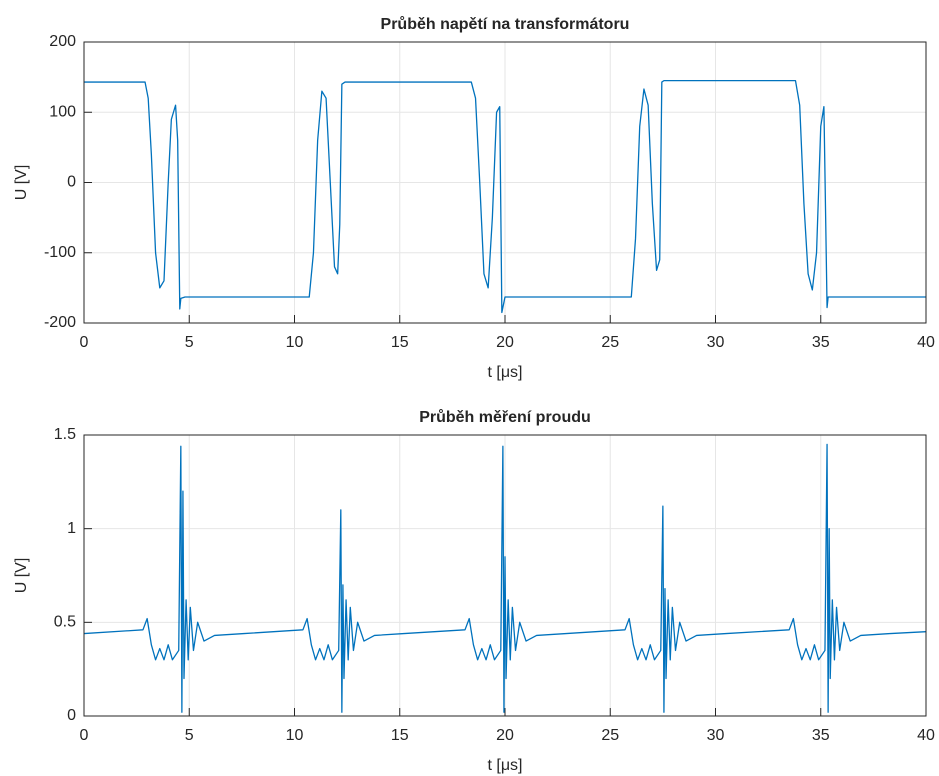 The width and height of the screenshot is (939, 776). I want to click on y-tick-label: 200, so click(62, 41).